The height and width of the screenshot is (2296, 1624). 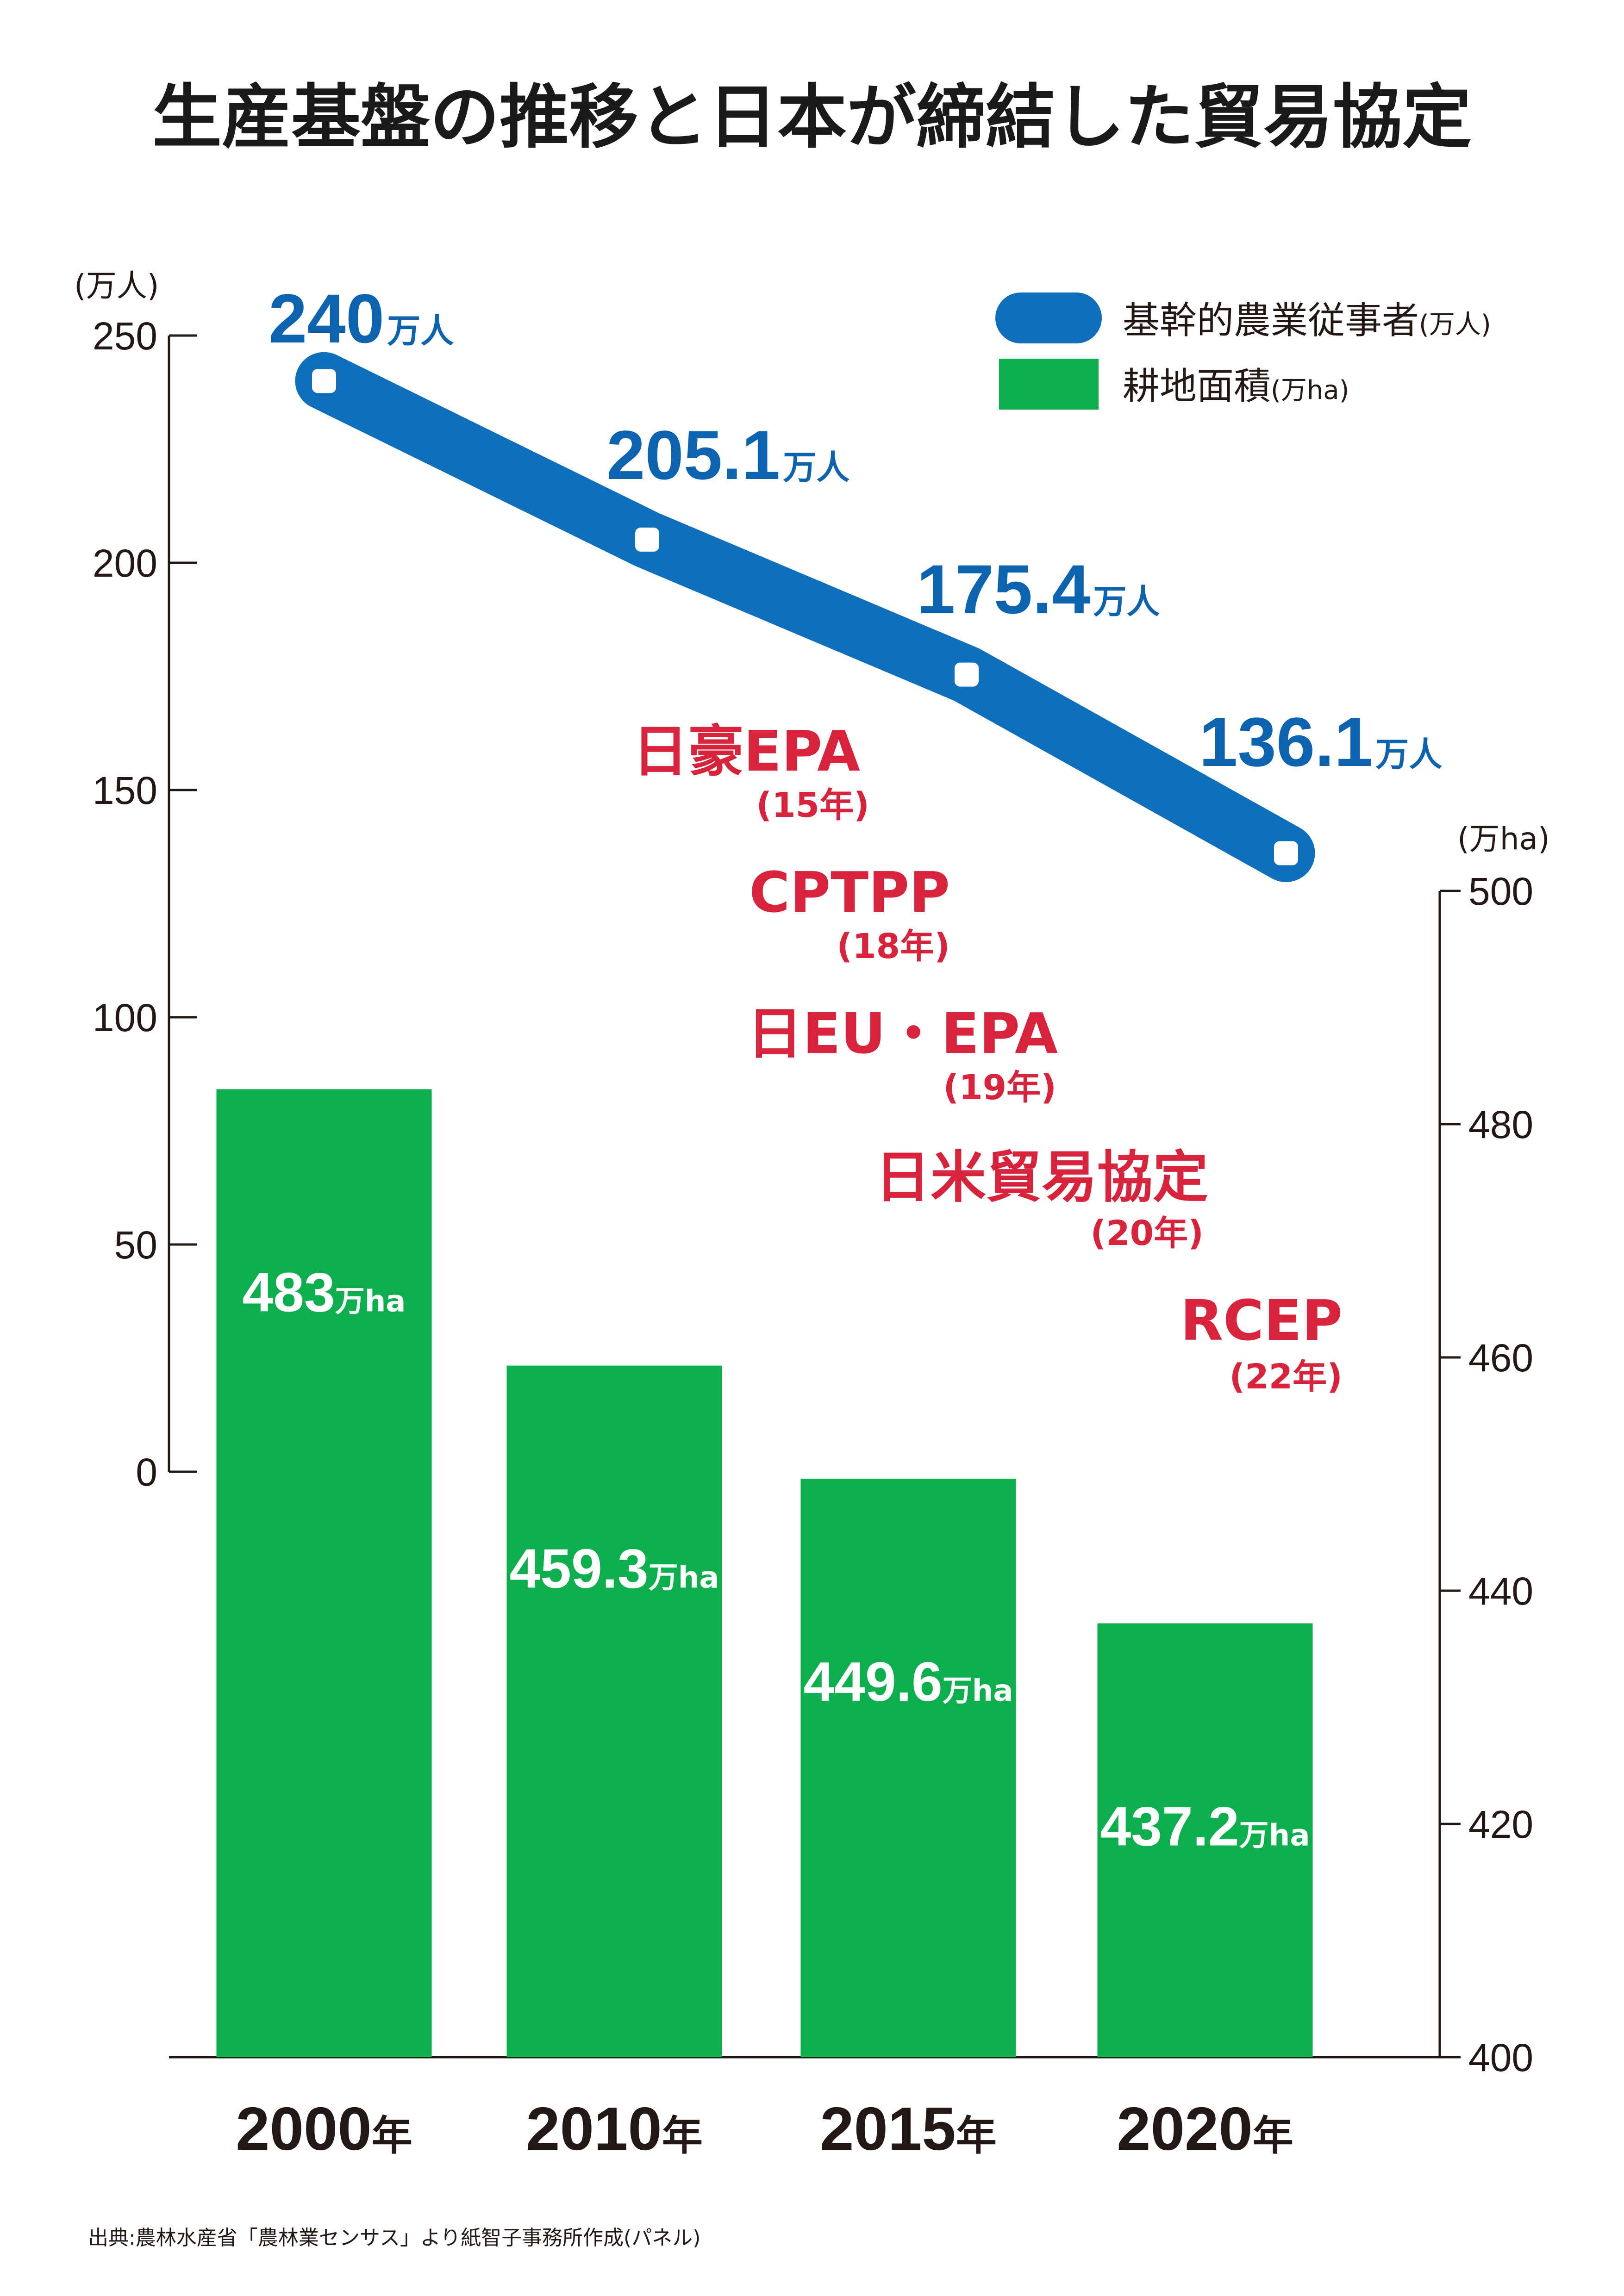 What do you see at coordinates (1500, 1824) in the screenshot?
I see `right-axis-tick-label: 420` at bounding box center [1500, 1824].